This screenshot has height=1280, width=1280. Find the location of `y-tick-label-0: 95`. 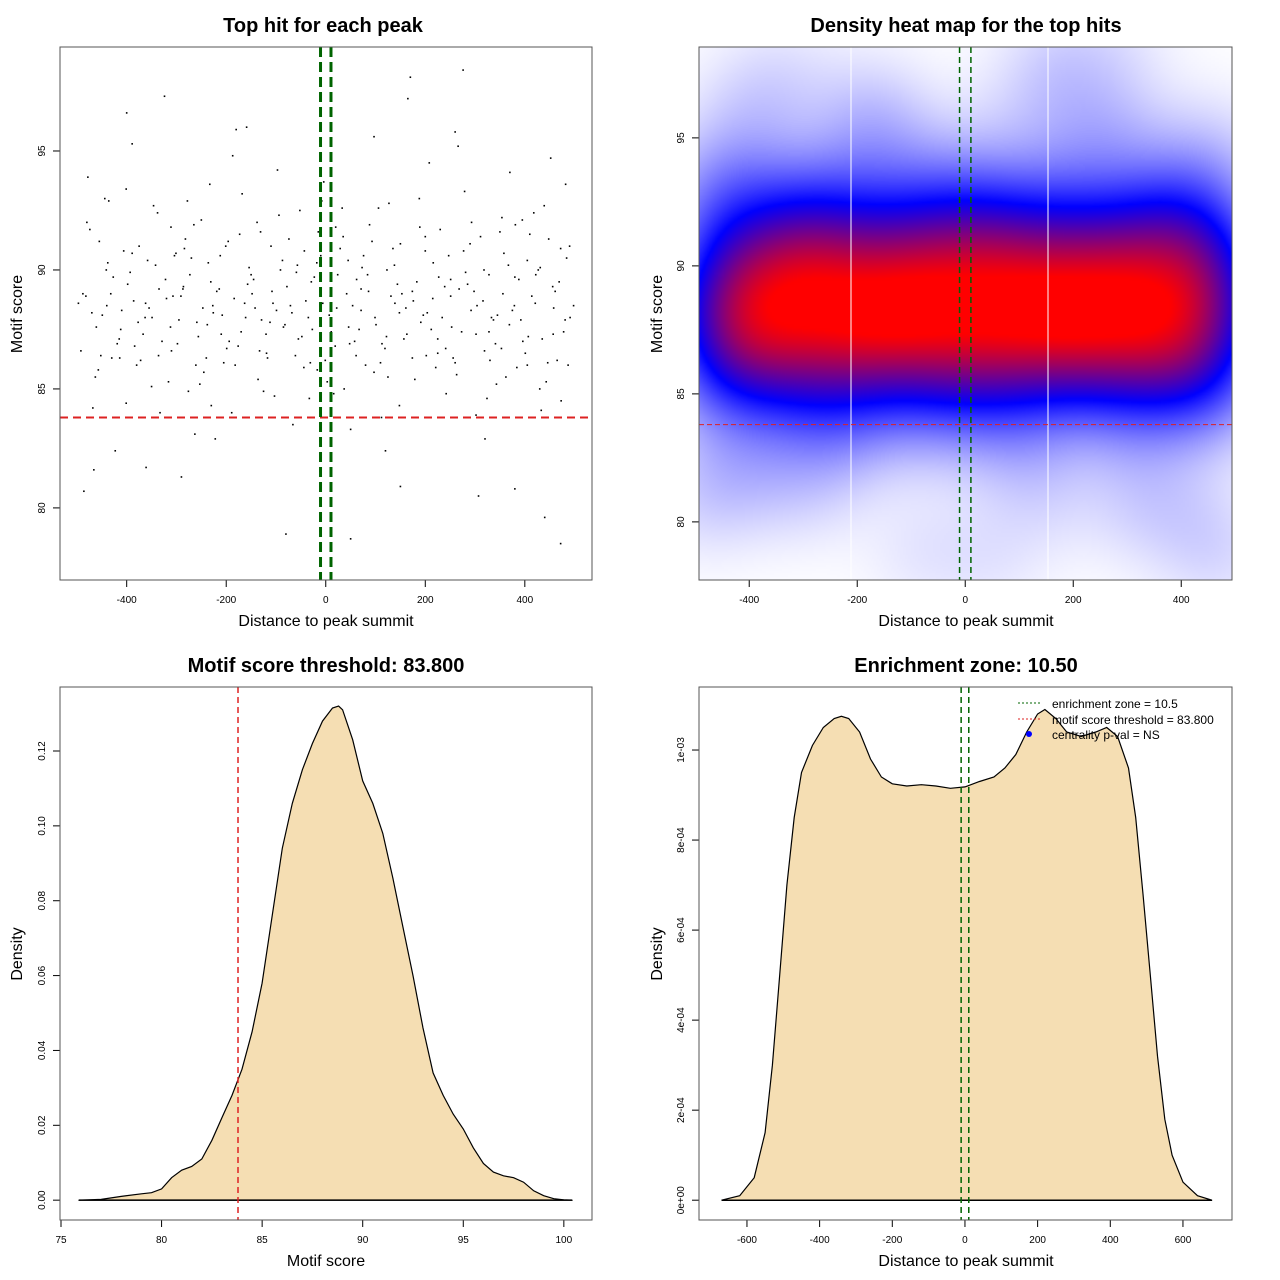

y-tick-label-0: 95 is located at coordinates (42, 151).